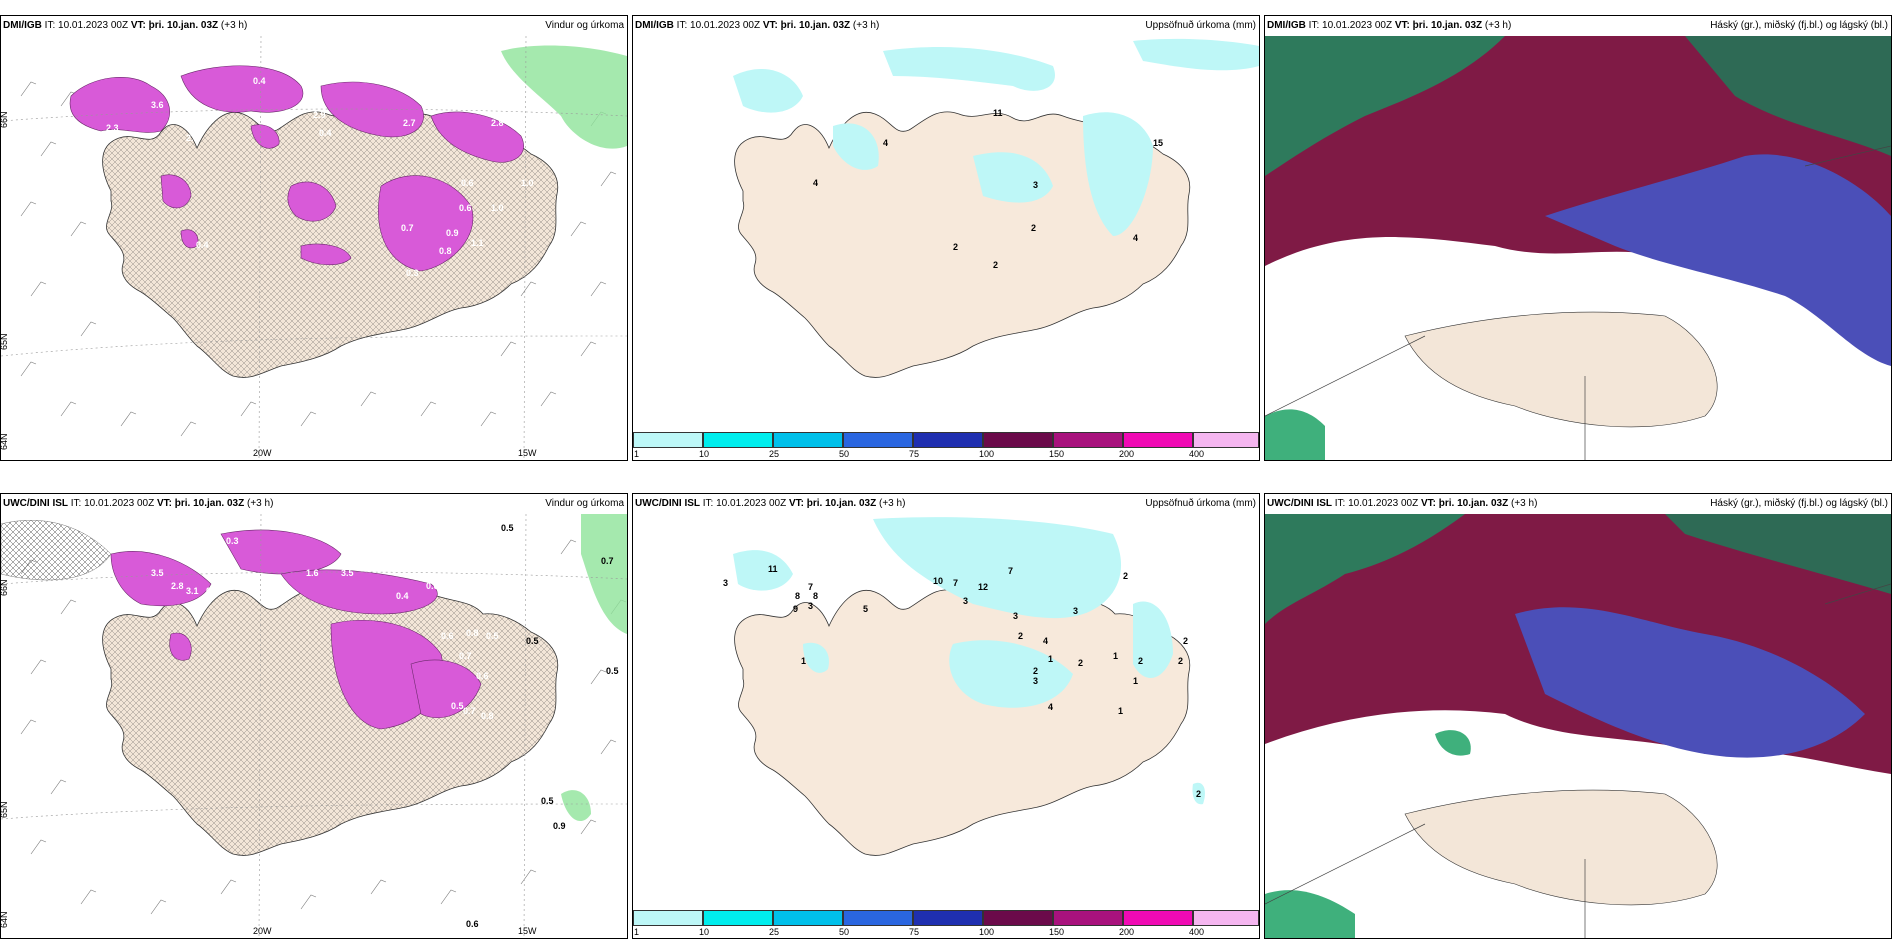 This screenshot has width=1900, height=950. I want to click on lat-label-64: 64N, so click(5, 441).